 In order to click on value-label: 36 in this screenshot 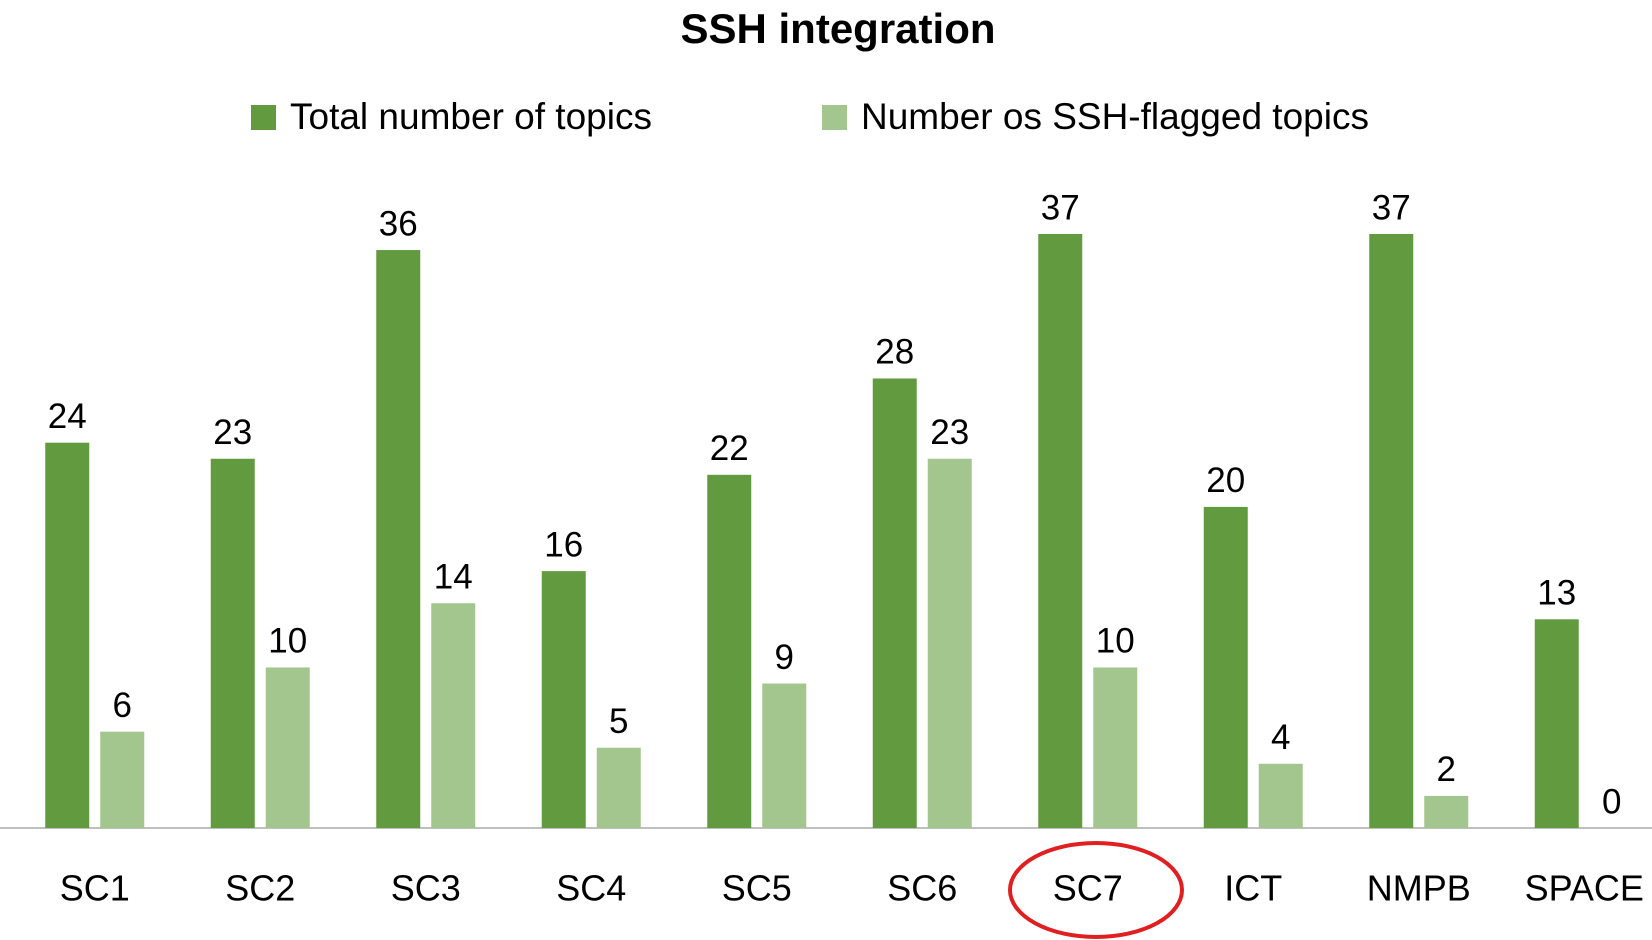, I will do `click(398, 223)`.